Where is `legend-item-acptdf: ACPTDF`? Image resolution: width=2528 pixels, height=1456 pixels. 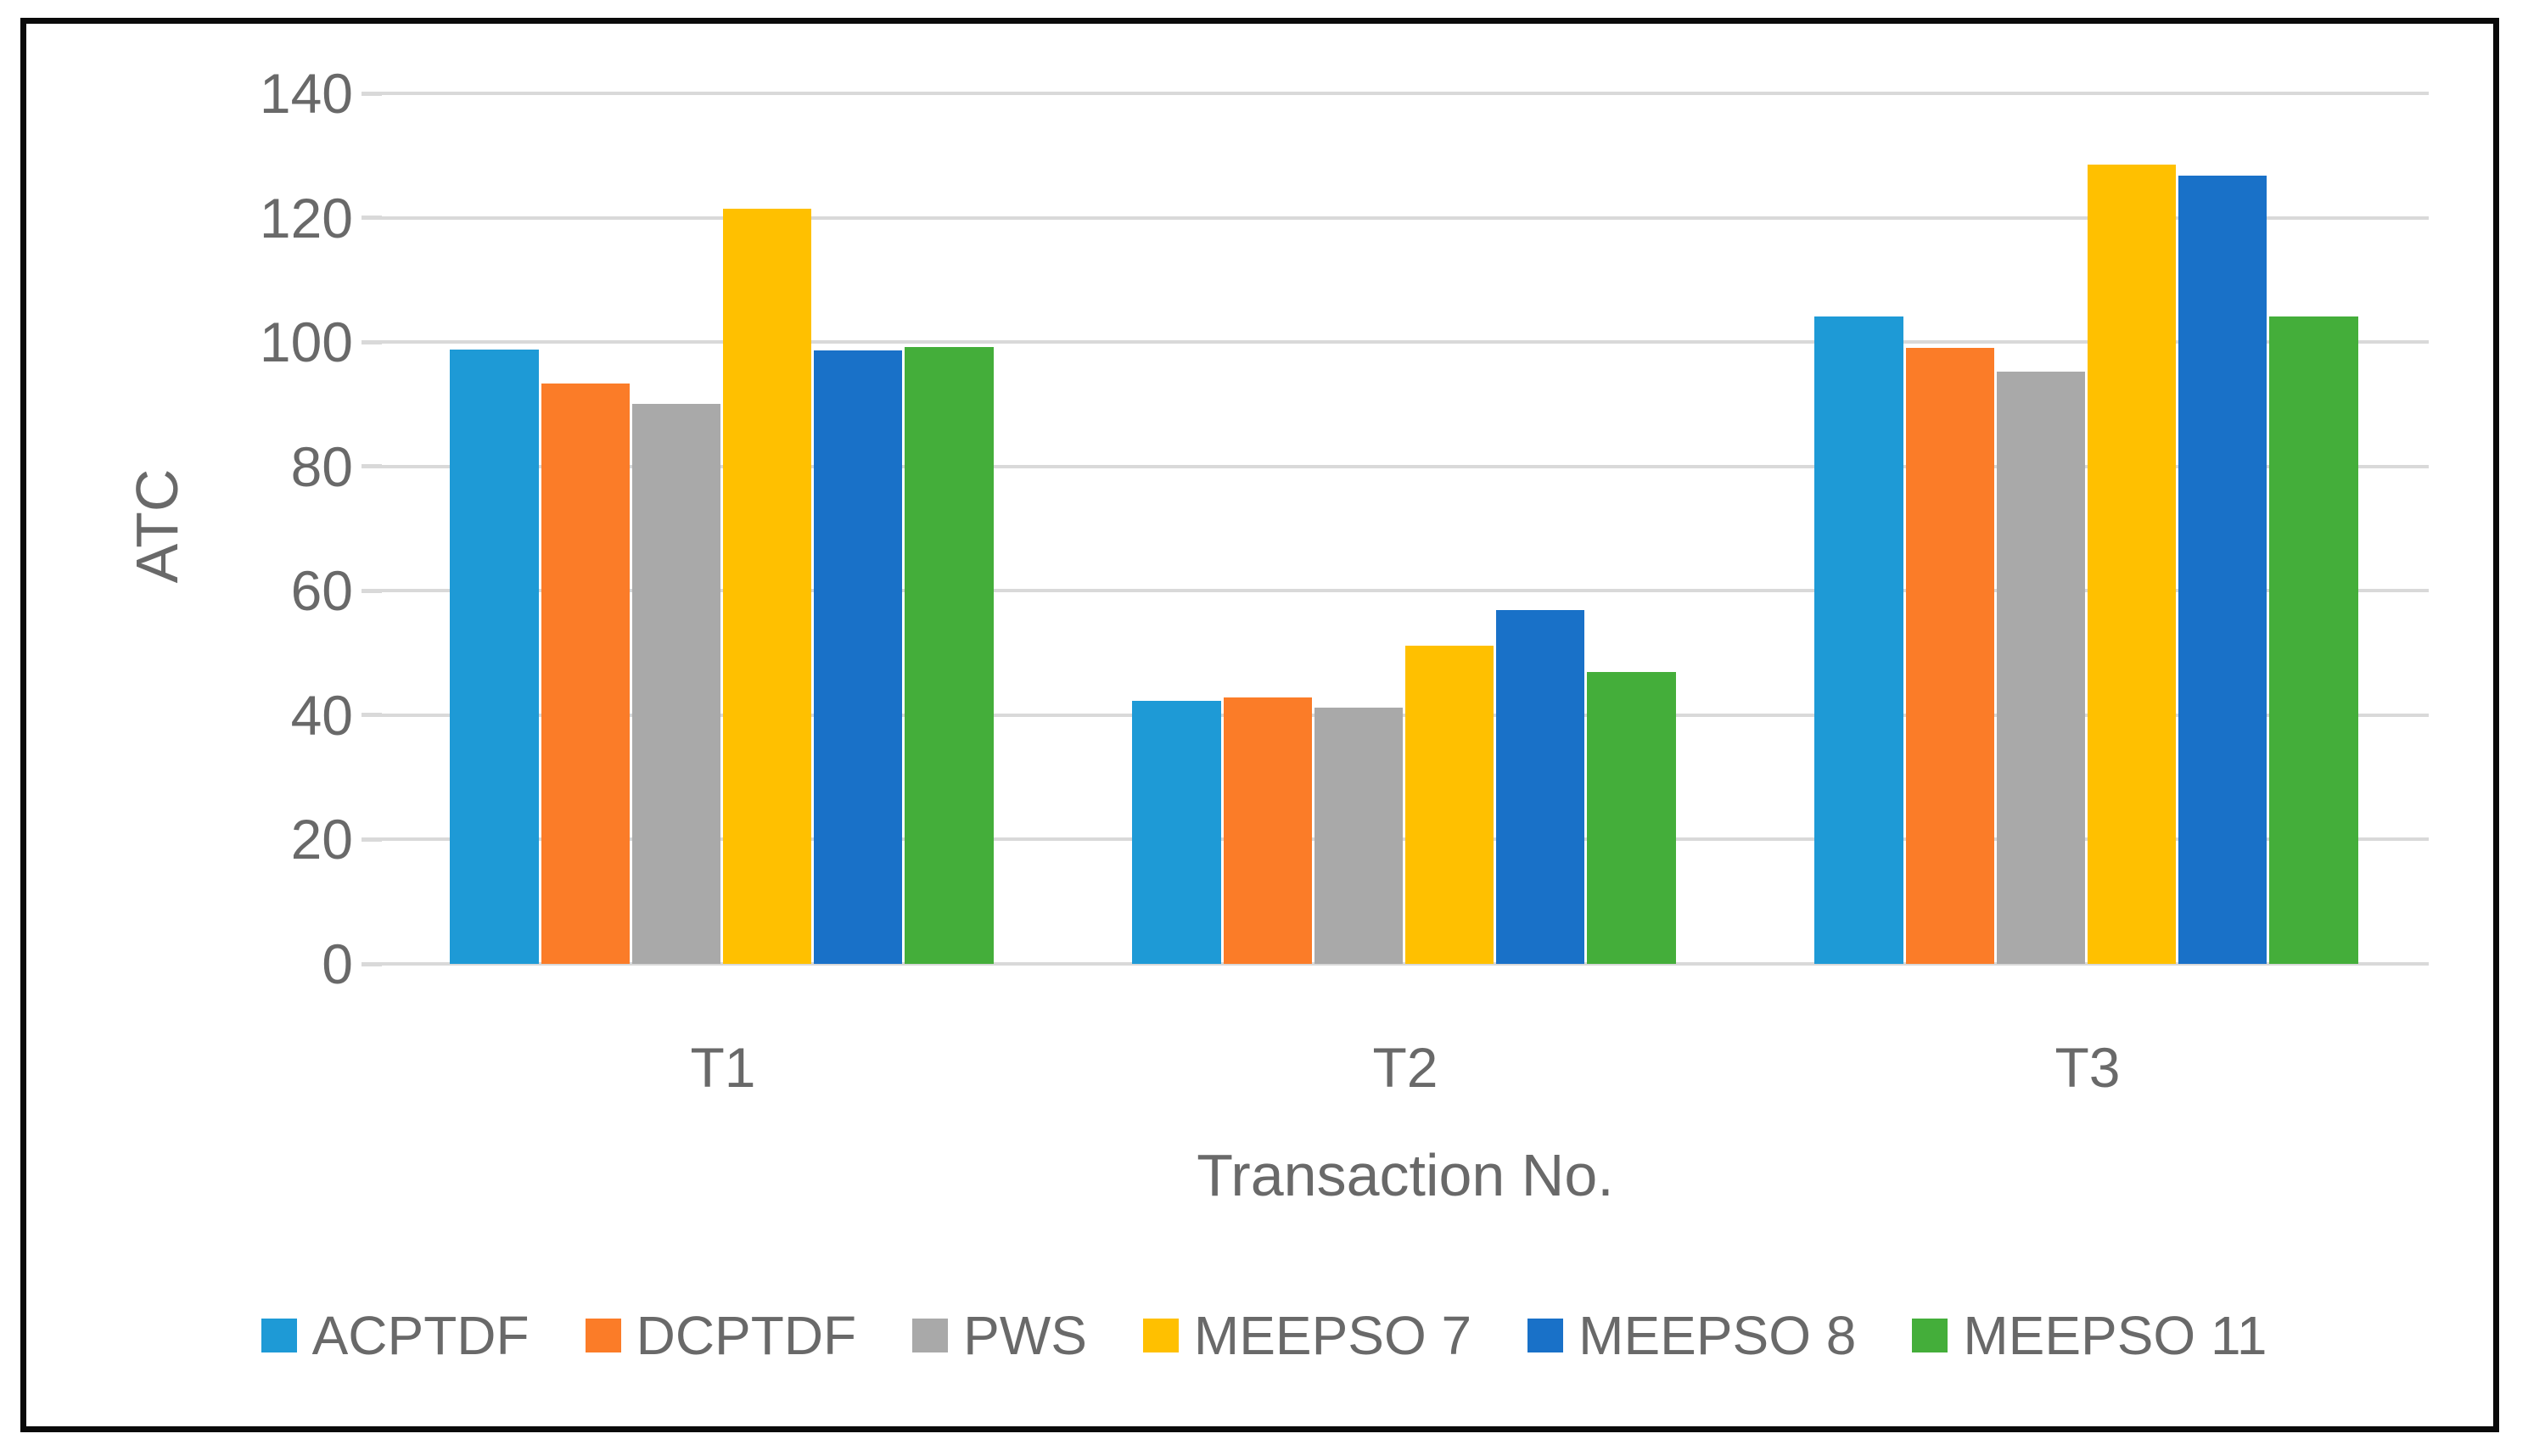
legend-item-acptdf: ACPTDF is located at coordinates (395, 1335).